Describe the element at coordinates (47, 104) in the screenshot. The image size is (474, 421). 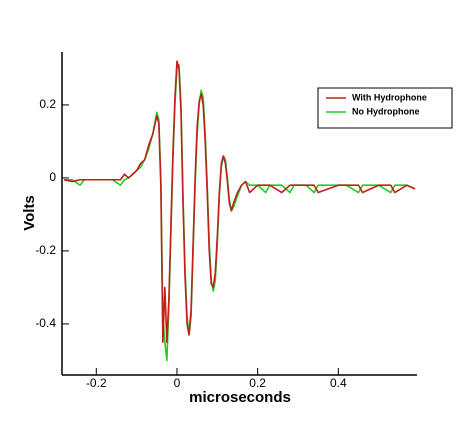
I see `y-tick-label: 0.2` at that location.